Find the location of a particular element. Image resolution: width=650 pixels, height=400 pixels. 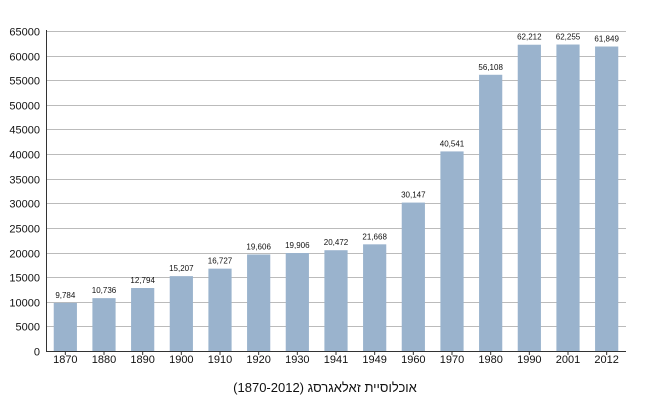

y-tick-label: 50000 is located at coordinates (24, 107).